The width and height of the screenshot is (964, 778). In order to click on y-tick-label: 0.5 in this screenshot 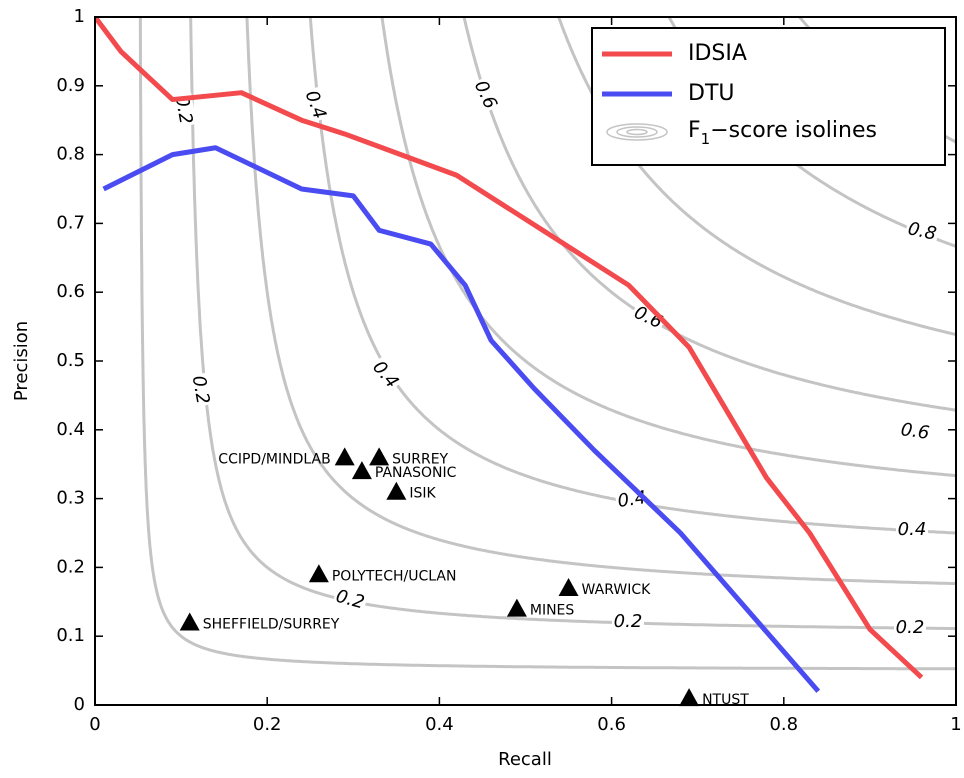, I will do `click(70, 360)`.